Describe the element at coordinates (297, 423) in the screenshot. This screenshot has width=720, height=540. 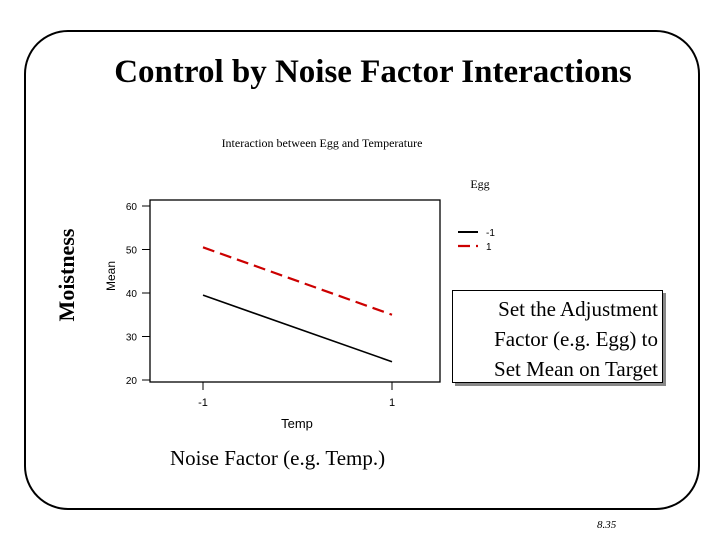
I see `x-axis-label: Temp` at that location.